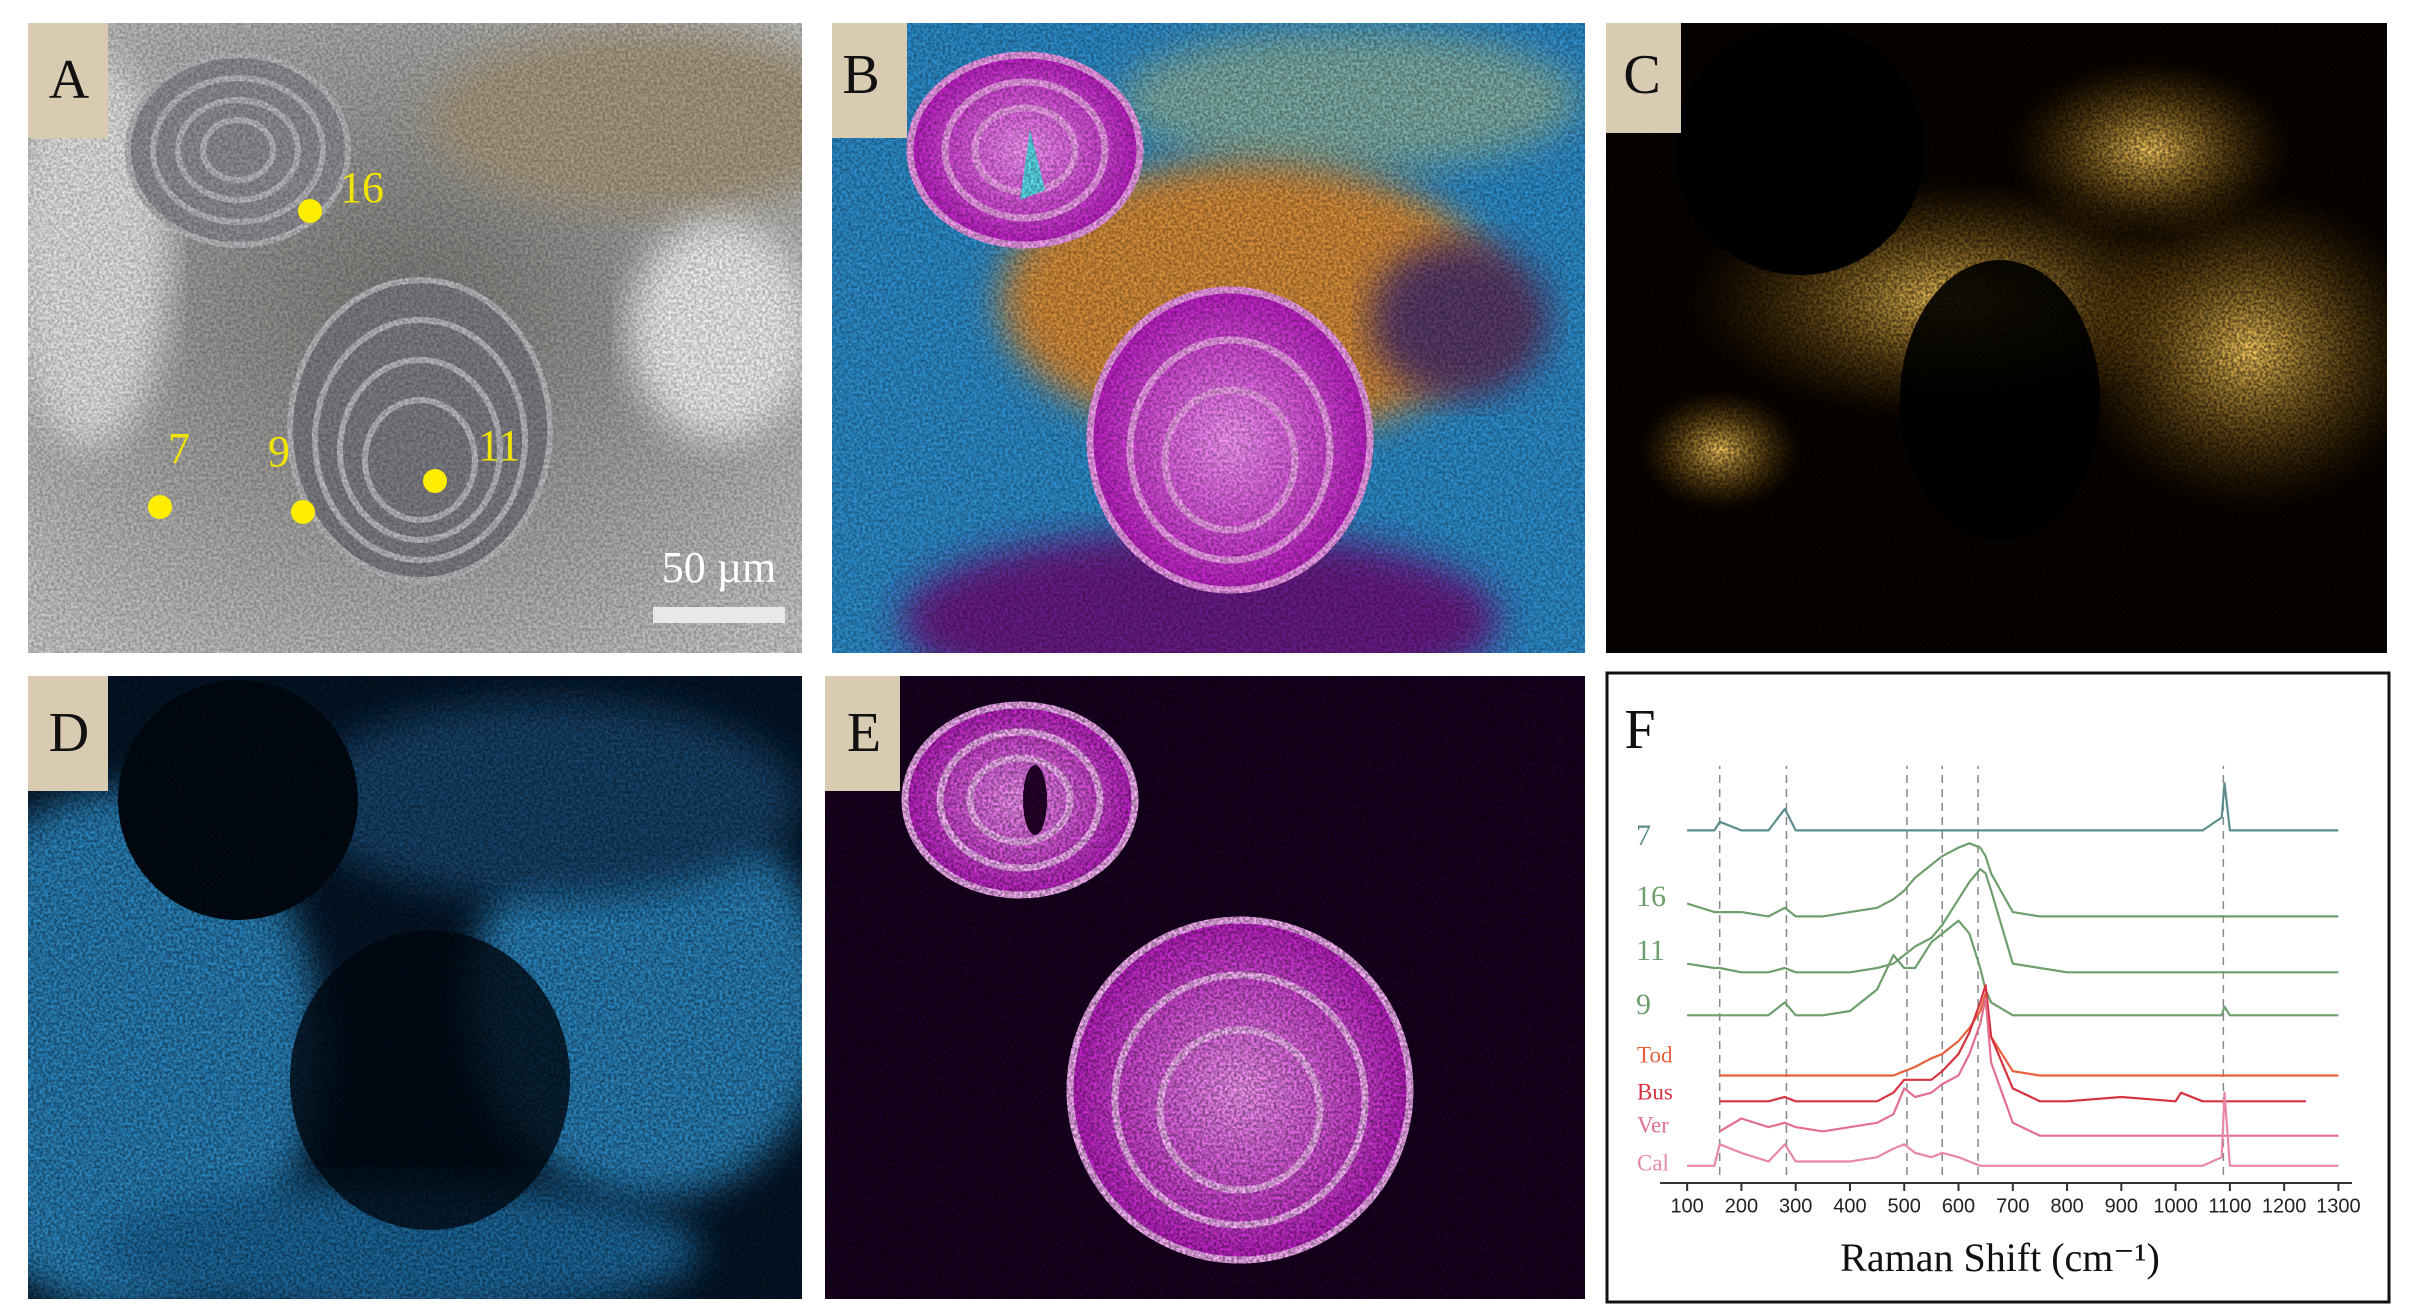  What do you see at coordinates (860, 75) in the screenshot?
I see `panel-letter: B` at bounding box center [860, 75].